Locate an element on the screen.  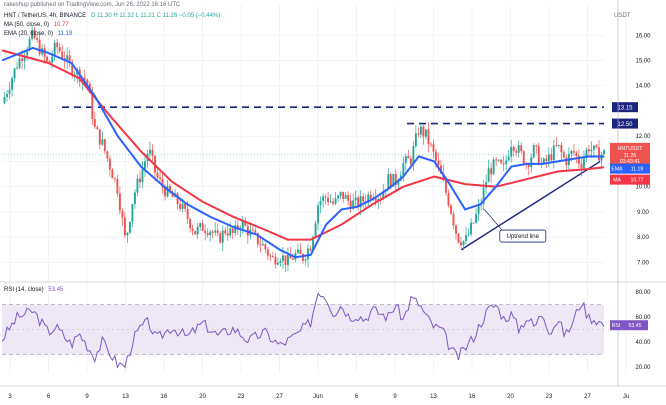
symbol-label: HNT / TetherUS, 4h, BINANCE is located at coordinates (45, 16).